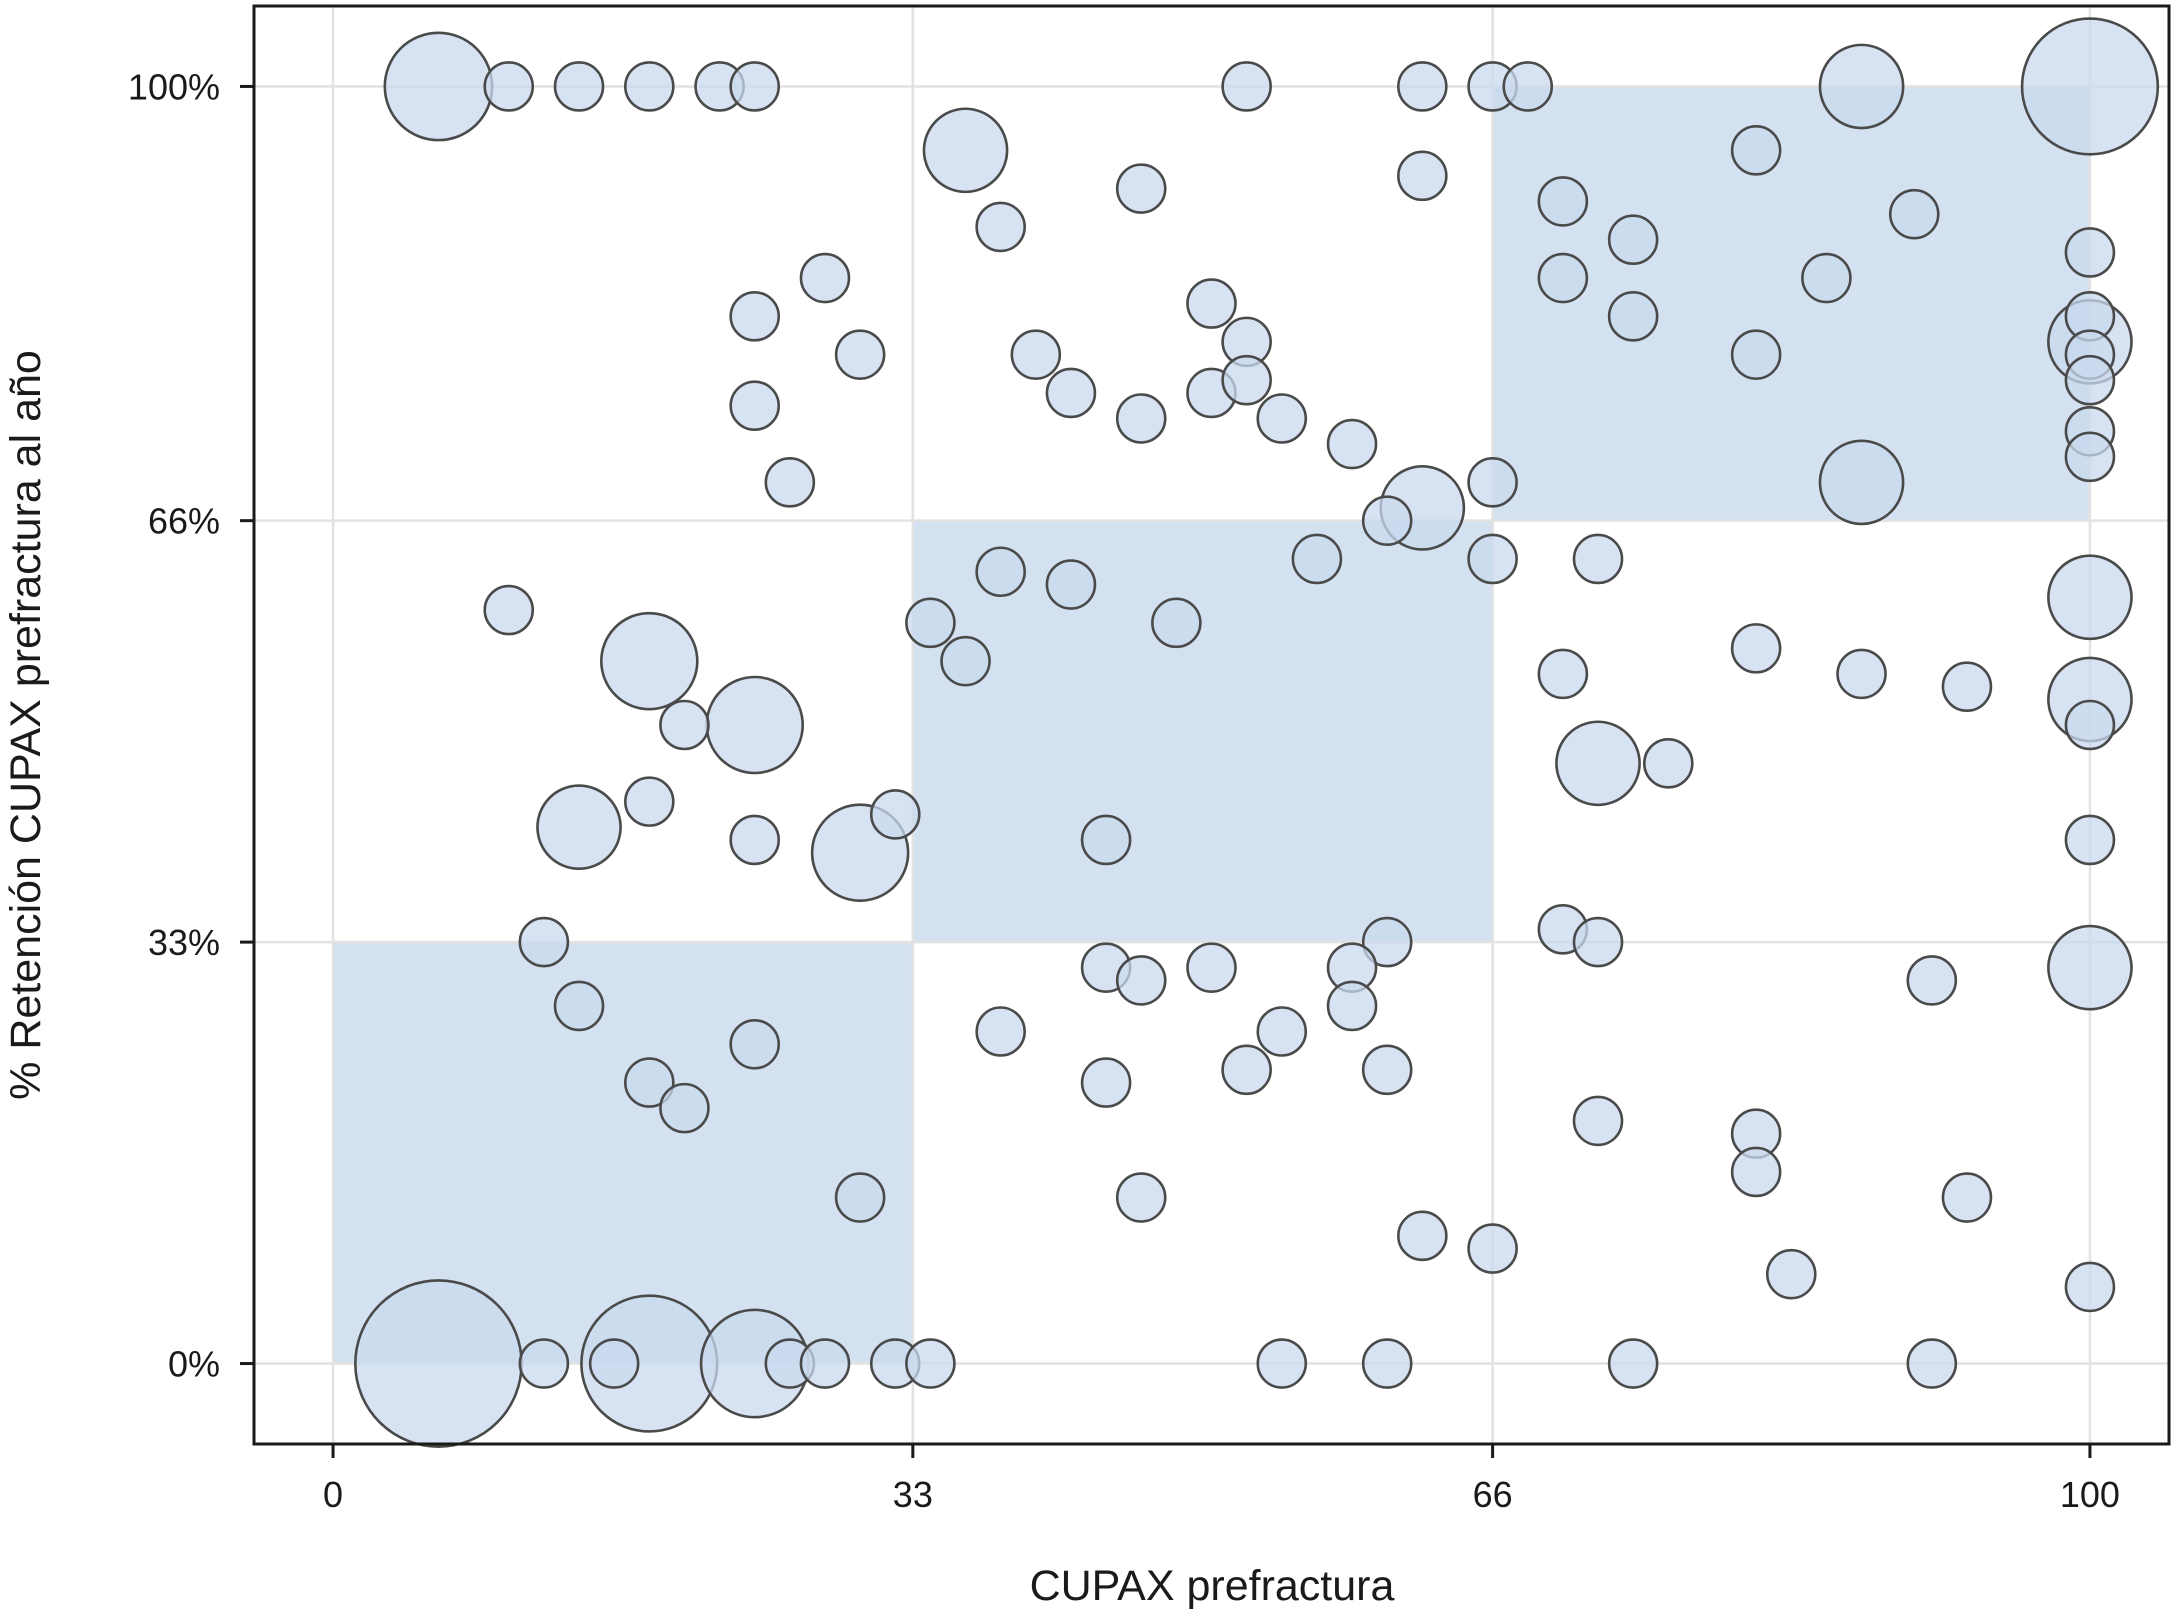 Image resolution: width=2175 pixels, height=1615 pixels. Describe the element at coordinates (1493, 1494) in the screenshot. I see `x-tick-label-2: 66` at that location.